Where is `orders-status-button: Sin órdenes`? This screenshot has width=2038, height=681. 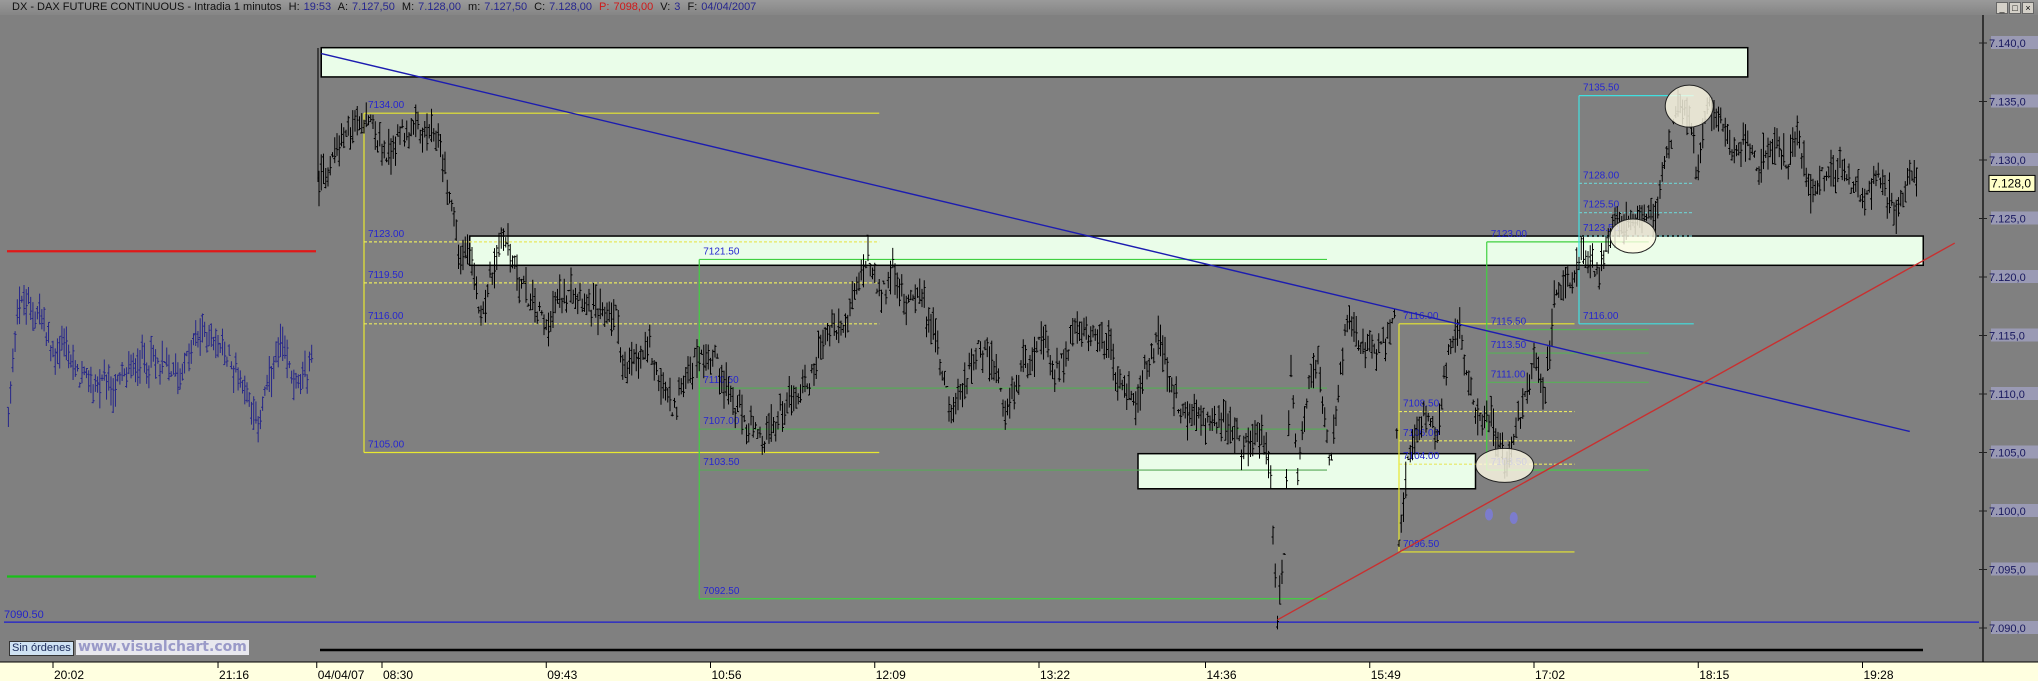 orders-status-button: Sin órdenes is located at coordinates (41, 648).